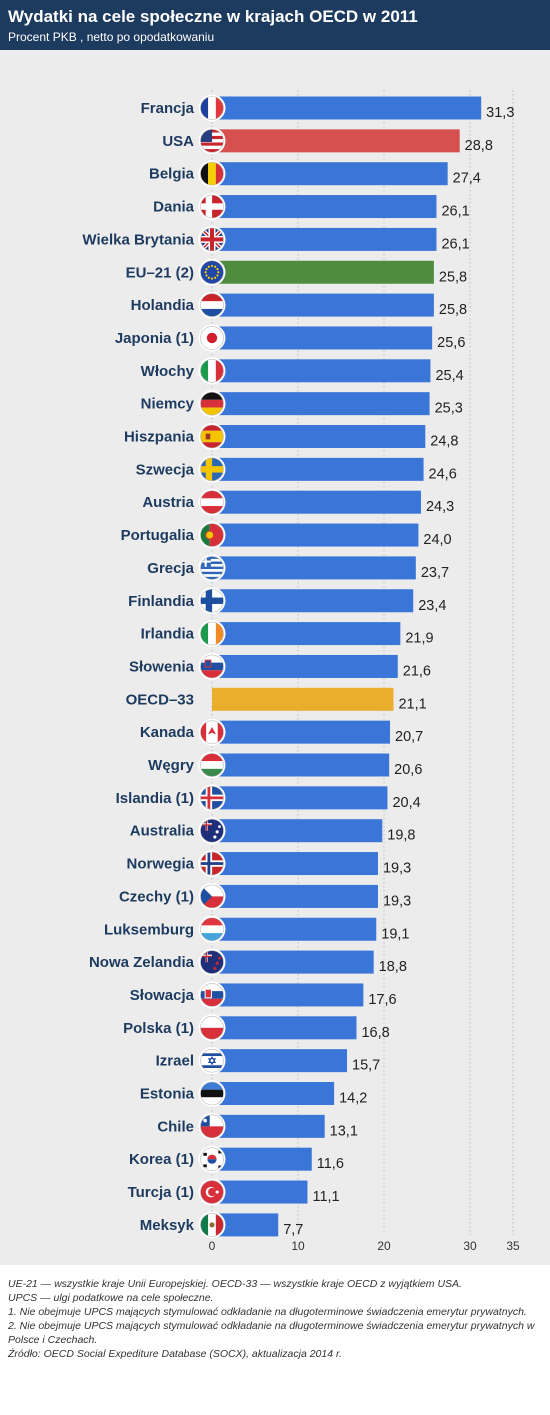  What do you see at coordinates (212, 502) in the screenshot?
I see `austria-flag-icon` at bounding box center [212, 502].